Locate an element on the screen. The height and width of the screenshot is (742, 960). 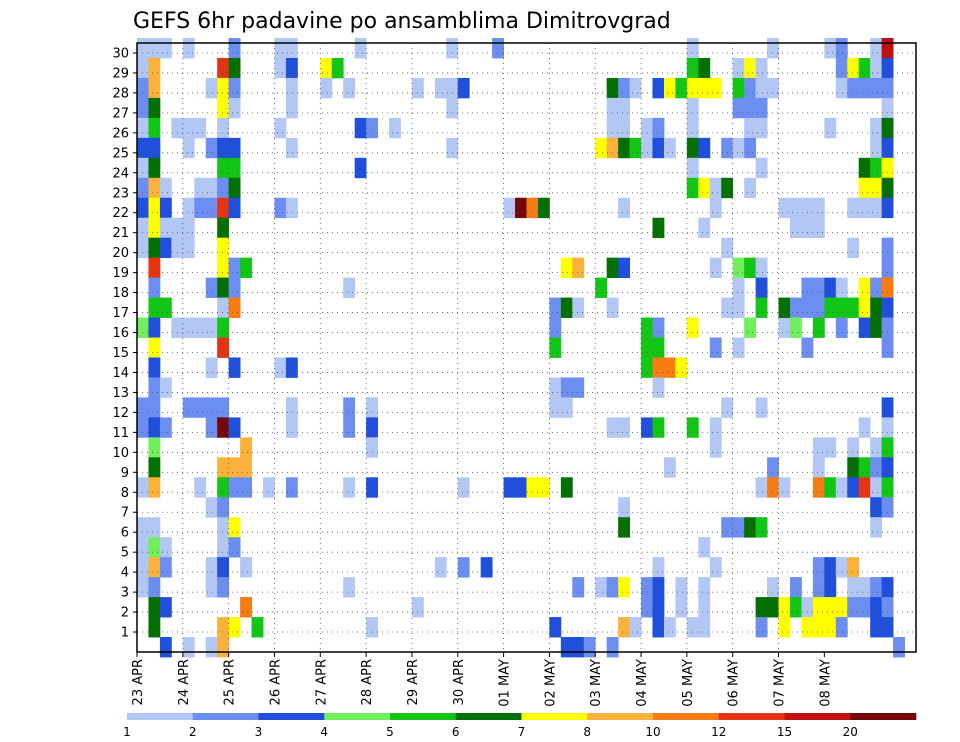
colorbar-tick-label: 20 is located at coordinates (850, 732).